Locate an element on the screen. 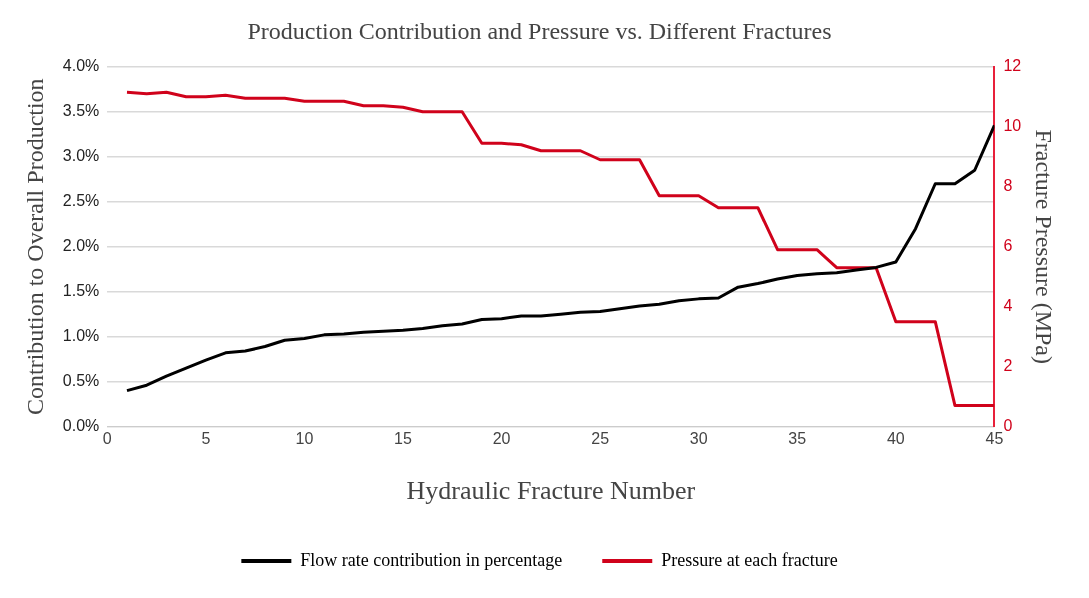 Image resolution: width=1089 pixels, height=598 pixels. y-tick-label: 1.5% is located at coordinates (81, 291).